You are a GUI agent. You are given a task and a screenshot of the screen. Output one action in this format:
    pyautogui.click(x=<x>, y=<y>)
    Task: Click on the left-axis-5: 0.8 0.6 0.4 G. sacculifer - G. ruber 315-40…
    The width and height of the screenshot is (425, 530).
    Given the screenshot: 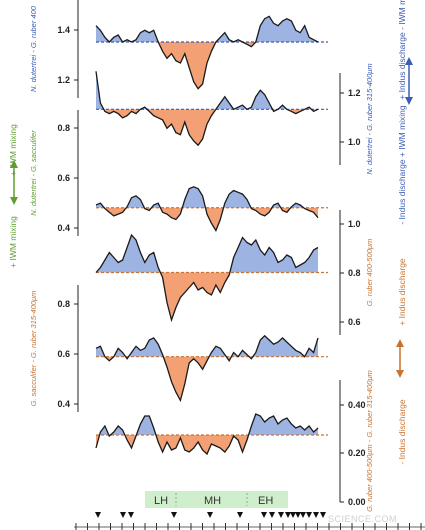 What is the action you would take?
    pyautogui.click(x=54, y=348)
    